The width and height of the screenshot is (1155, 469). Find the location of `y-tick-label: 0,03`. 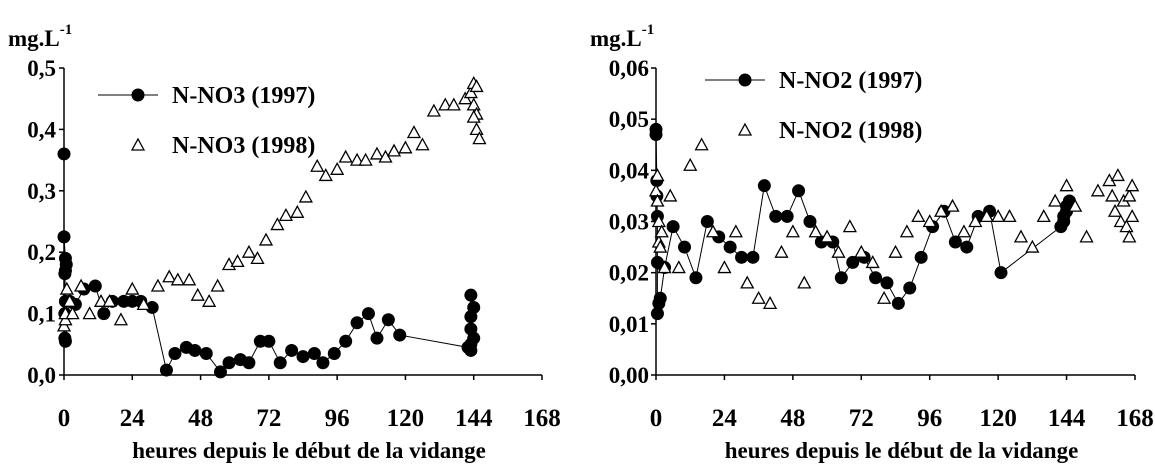

y-tick-label: 0,03 is located at coordinates (629, 222).